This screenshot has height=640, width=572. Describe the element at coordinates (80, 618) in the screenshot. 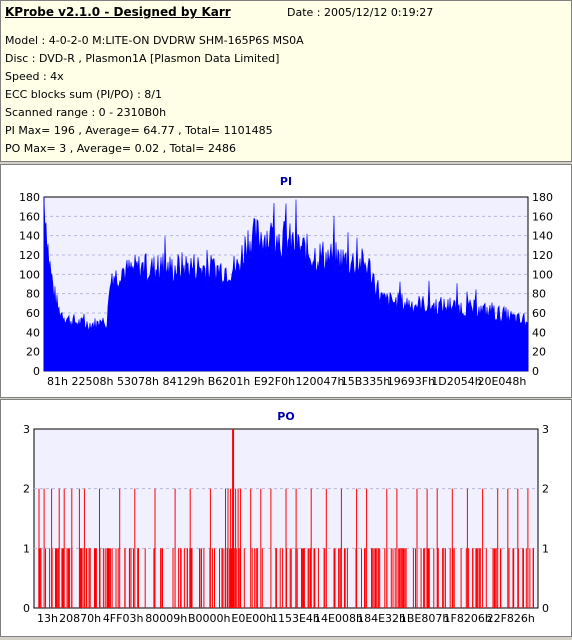

I see `x-tick-label: 20870h` at that location.